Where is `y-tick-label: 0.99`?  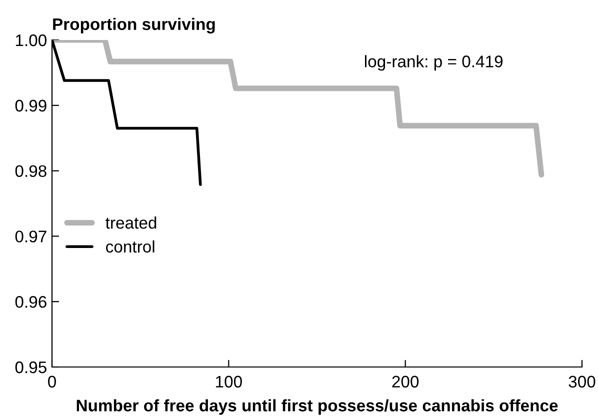
y-tick-label: 0.99 is located at coordinates (30, 106).